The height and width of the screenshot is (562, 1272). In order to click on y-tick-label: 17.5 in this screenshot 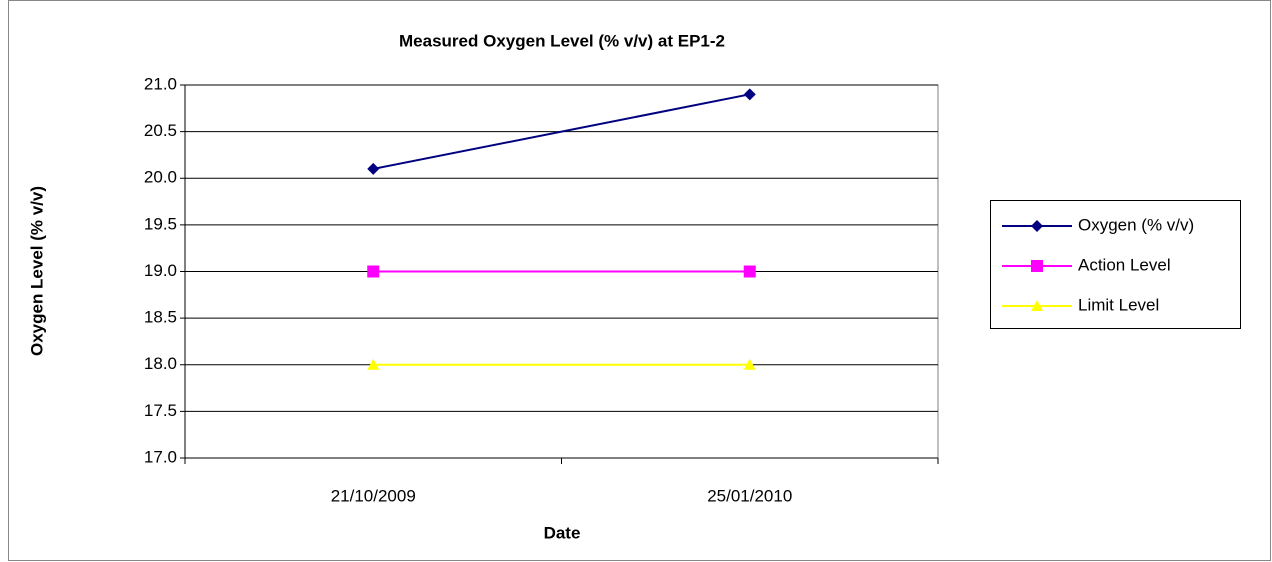, I will do `click(160, 410)`.